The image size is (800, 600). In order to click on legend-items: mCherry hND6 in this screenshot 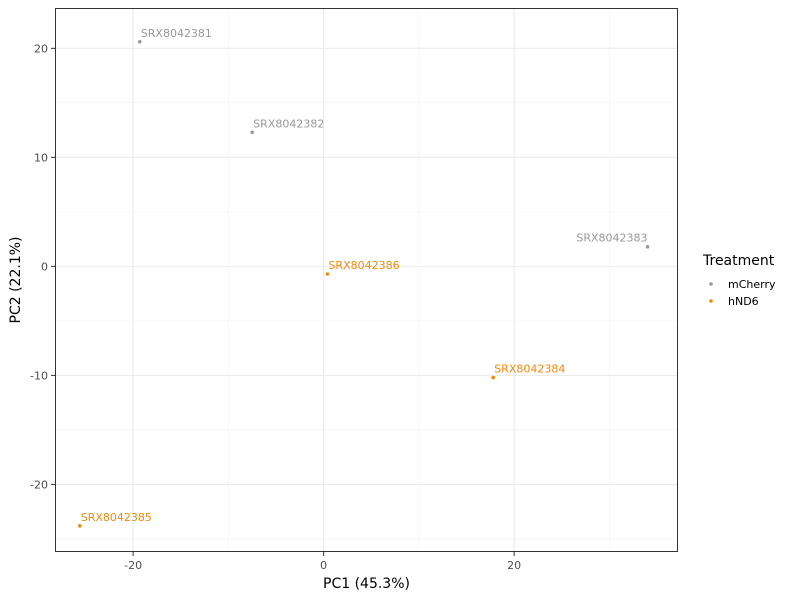, I will do `click(742, 293)`.